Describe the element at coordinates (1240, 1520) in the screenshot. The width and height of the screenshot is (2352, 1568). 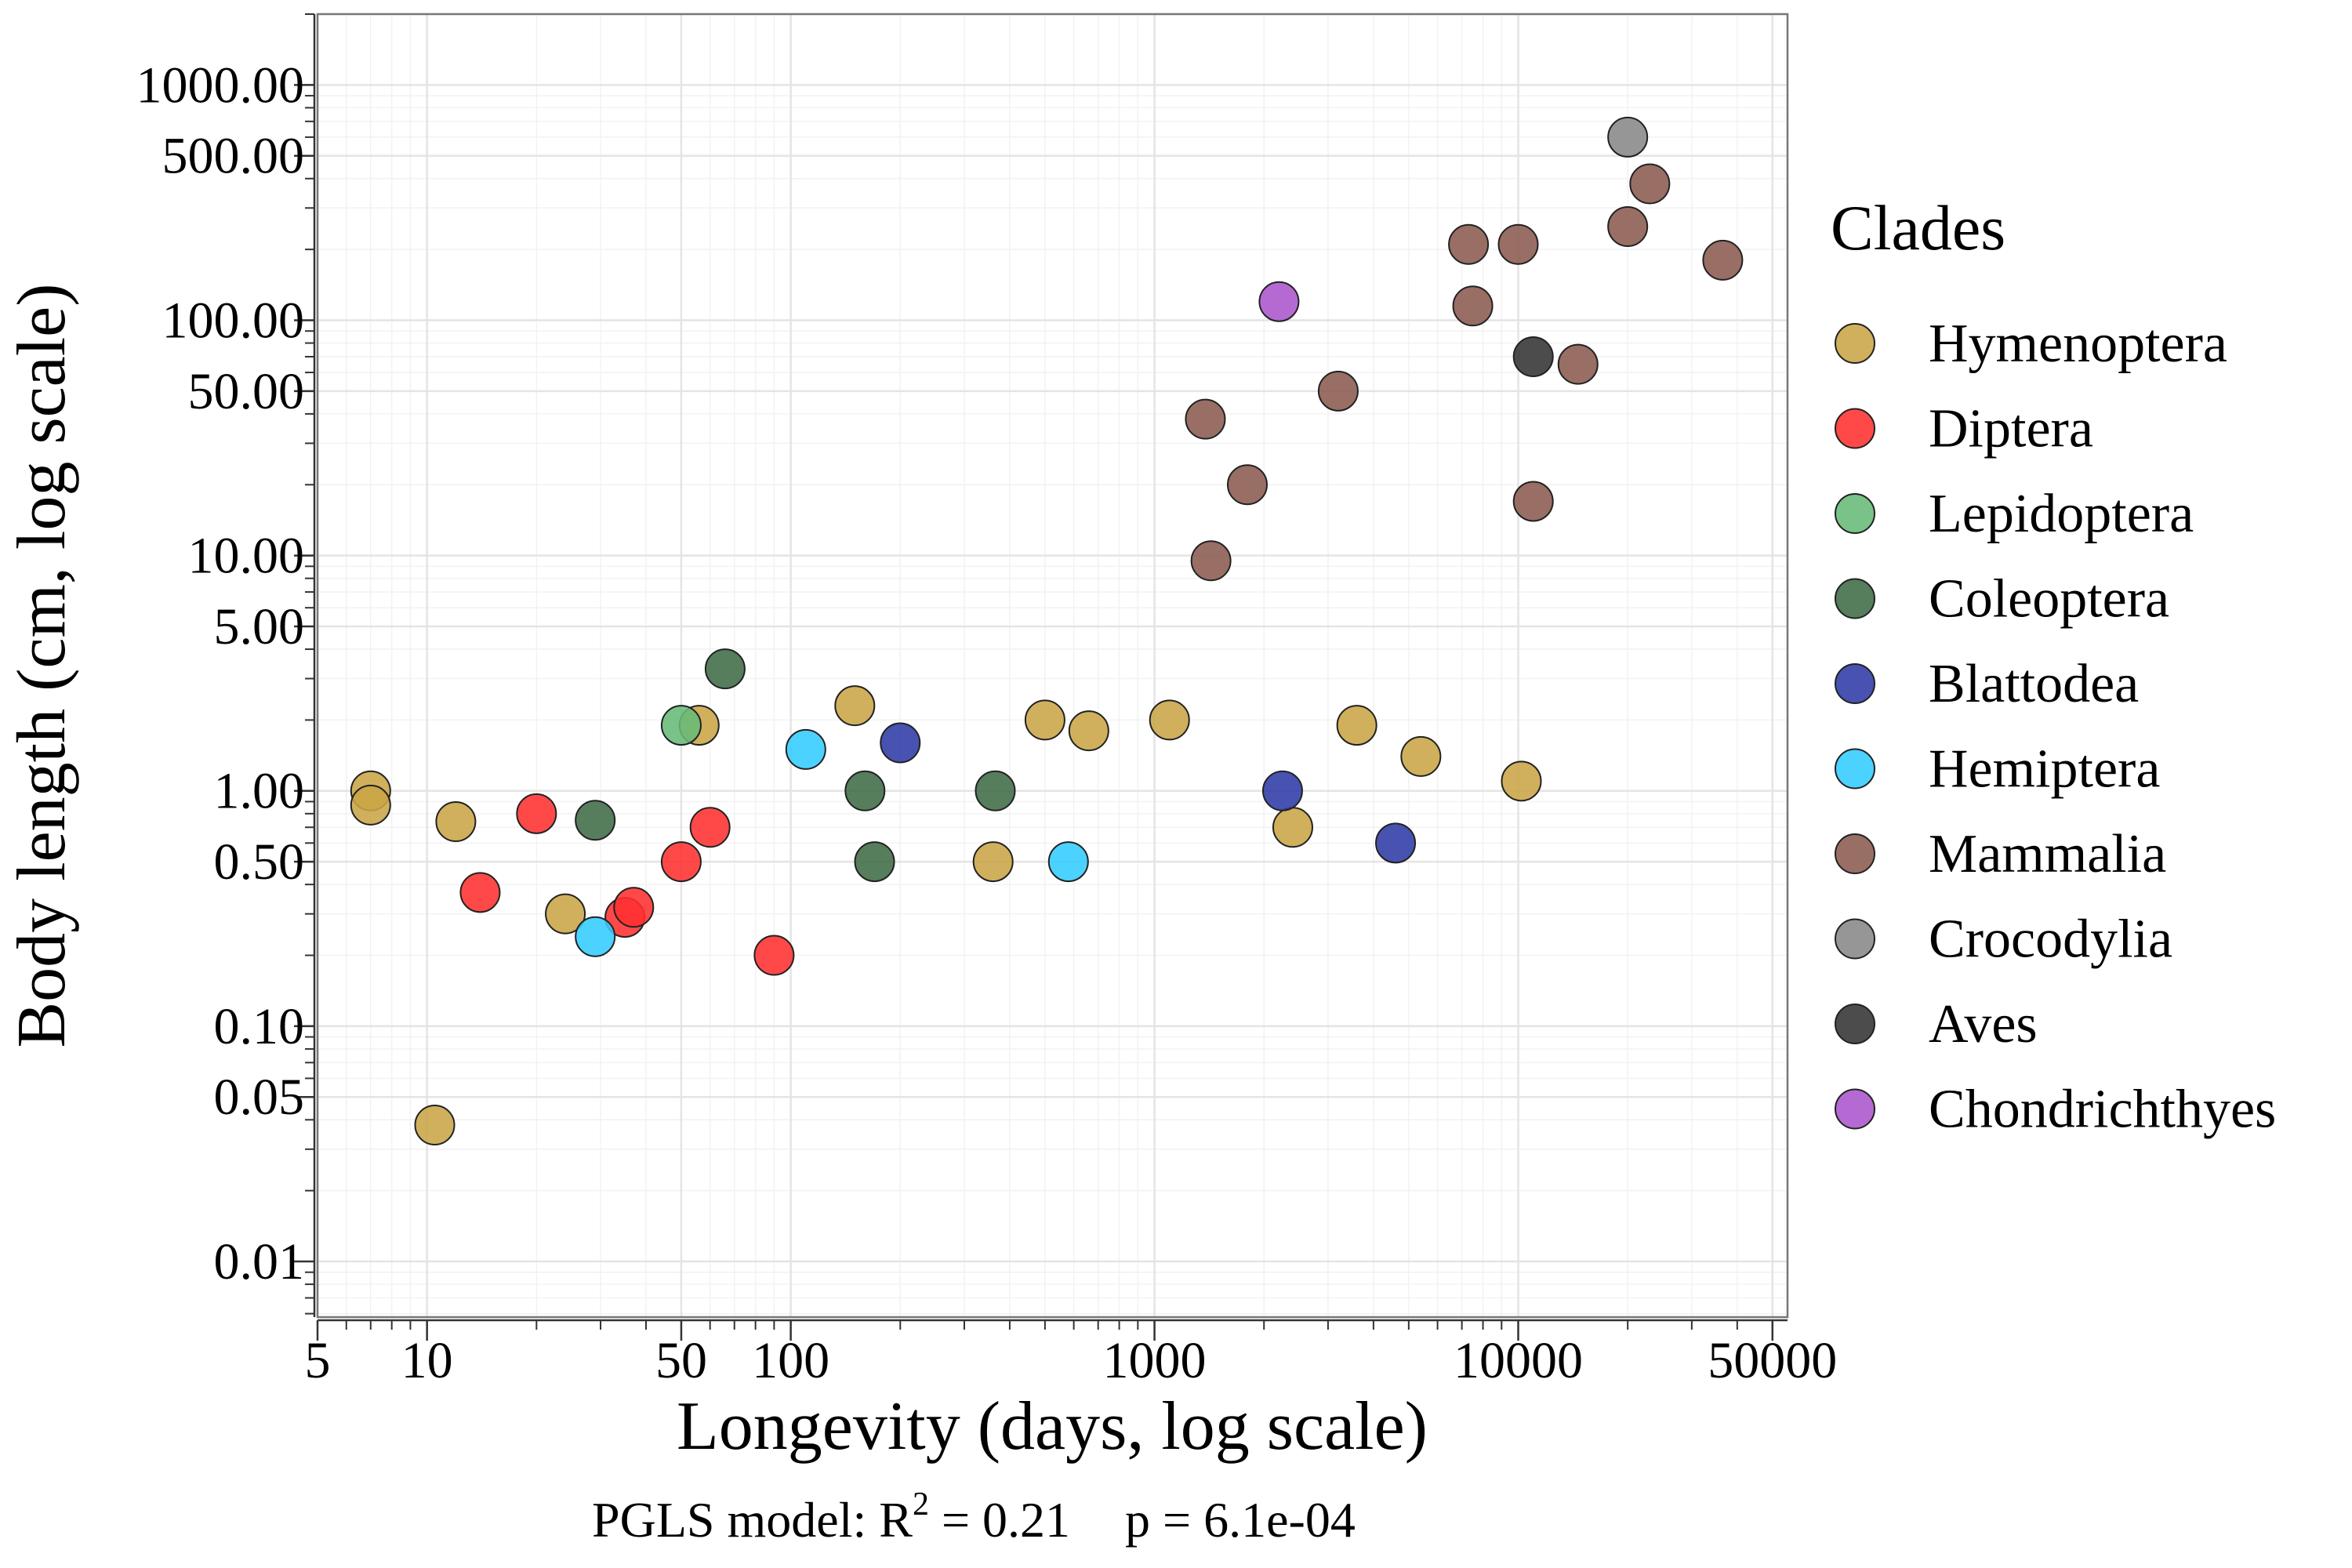
I see `model-stats-p-value: p = 6.1e-04` at that location.